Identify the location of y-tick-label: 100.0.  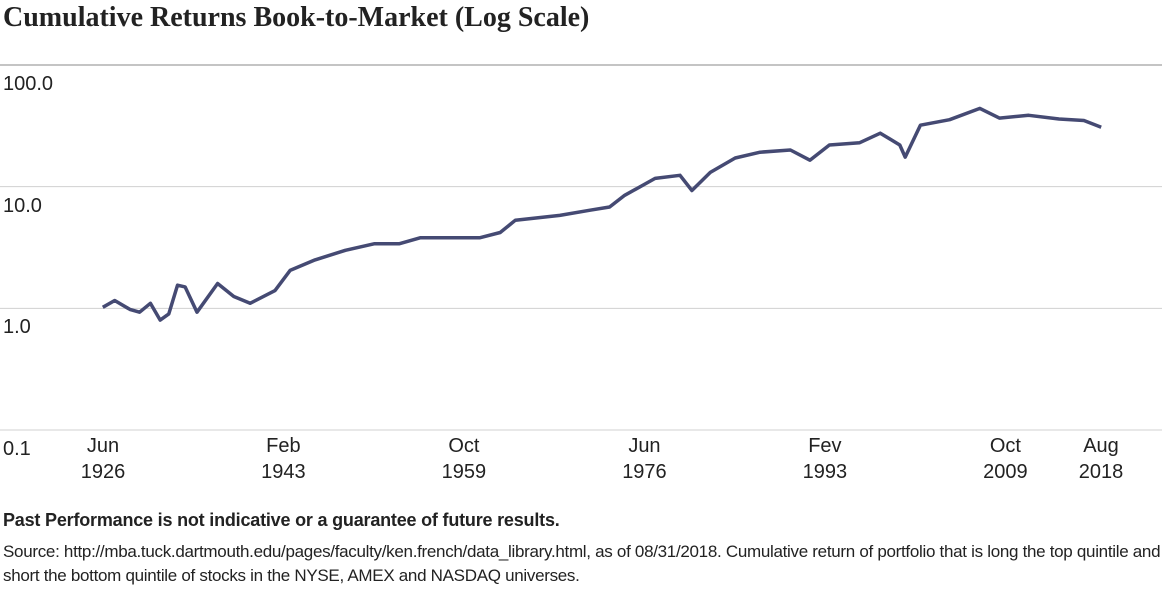
(28, 84).